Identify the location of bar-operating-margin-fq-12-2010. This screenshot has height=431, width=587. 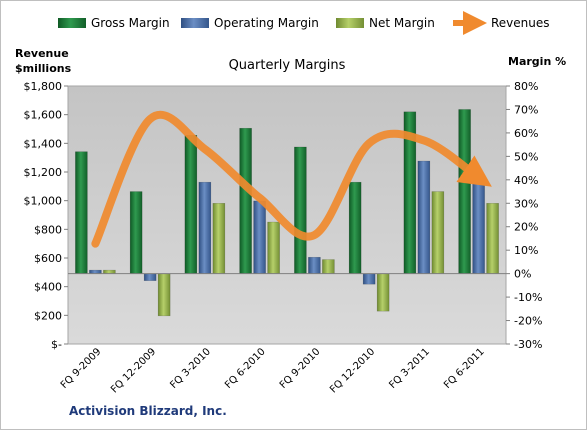
(369, 279).